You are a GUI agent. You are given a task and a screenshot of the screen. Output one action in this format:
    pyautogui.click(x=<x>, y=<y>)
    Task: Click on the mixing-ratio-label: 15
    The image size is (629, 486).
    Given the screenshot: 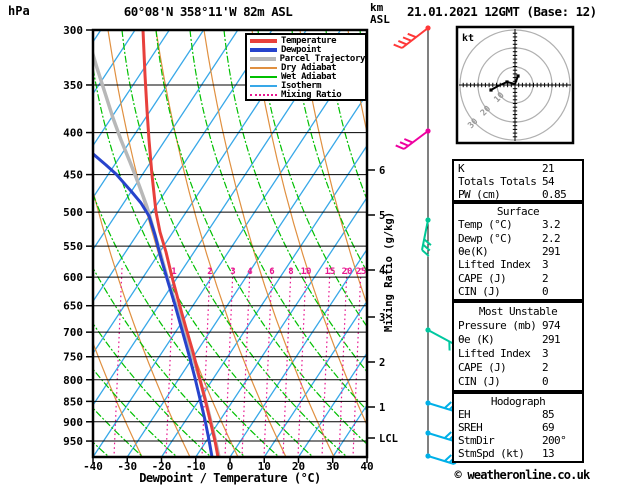 What is the action you would take?
    pyautogui.click(x=330, y=272)
    